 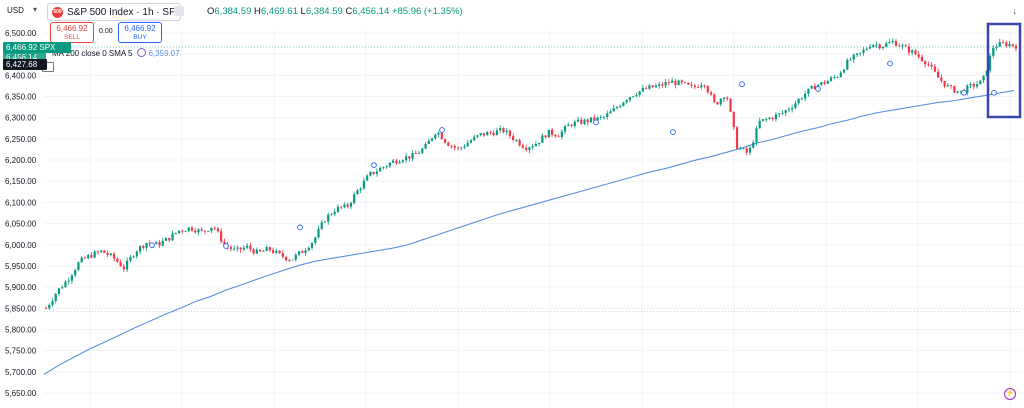 What do you see at coordinates (179, 11) in the screenshot?
I see `more-dots-icon` at bounding box center [179, 11].